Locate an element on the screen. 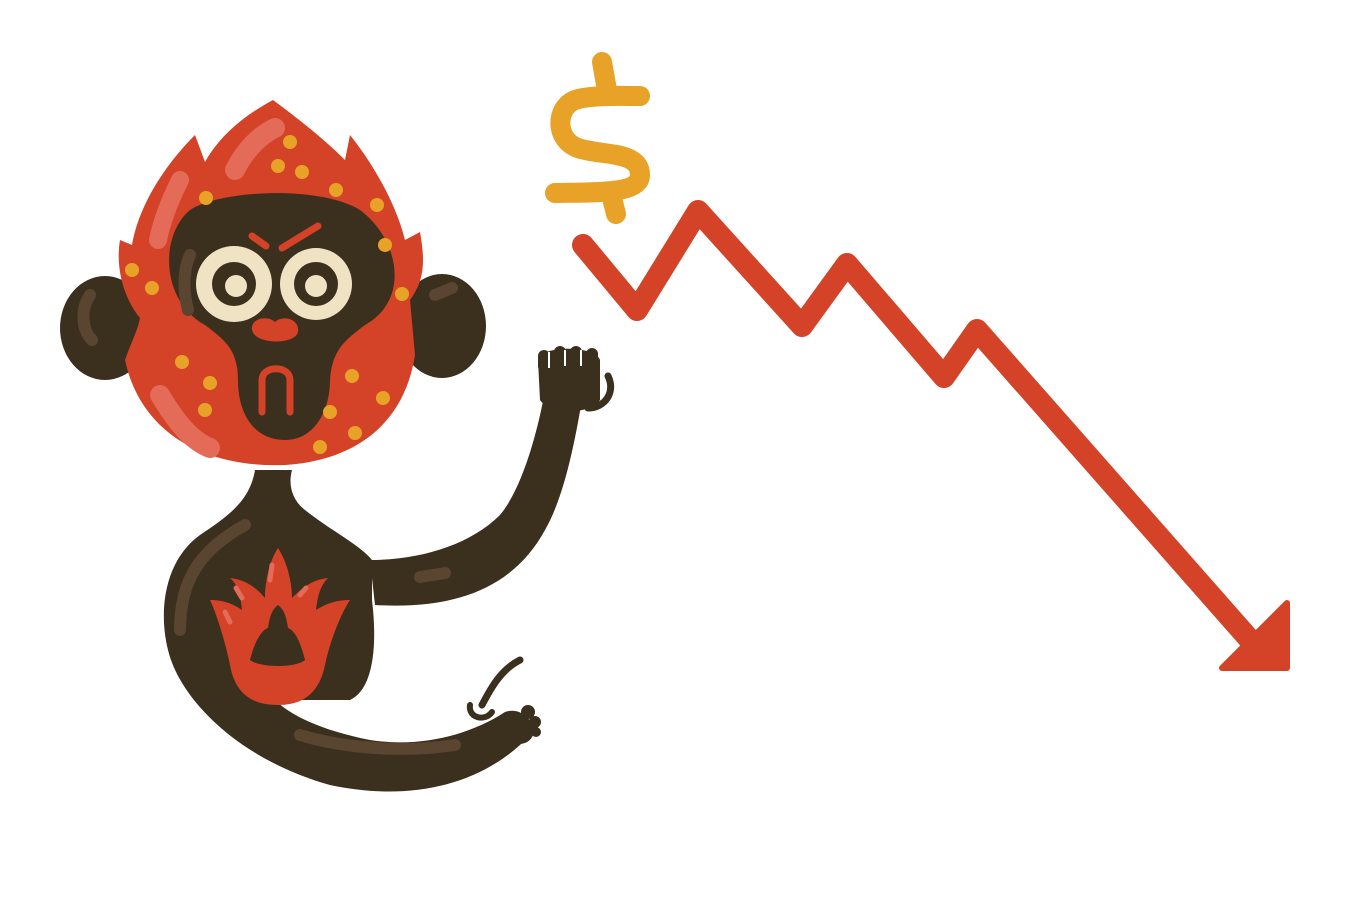 Image resolution: width=1368 pixels, height=912 pixels. monkey-fist is located at coordinates (576, 379).